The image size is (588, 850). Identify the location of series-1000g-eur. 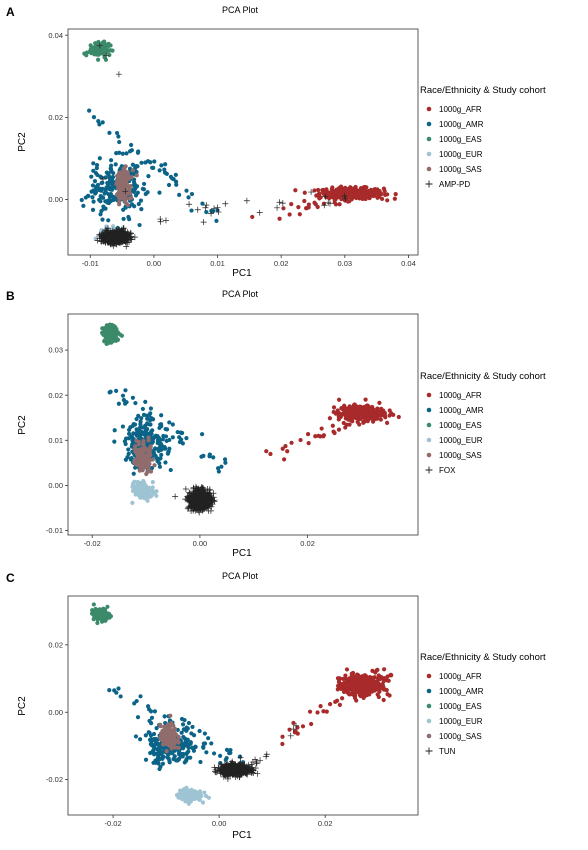
(144, 491).